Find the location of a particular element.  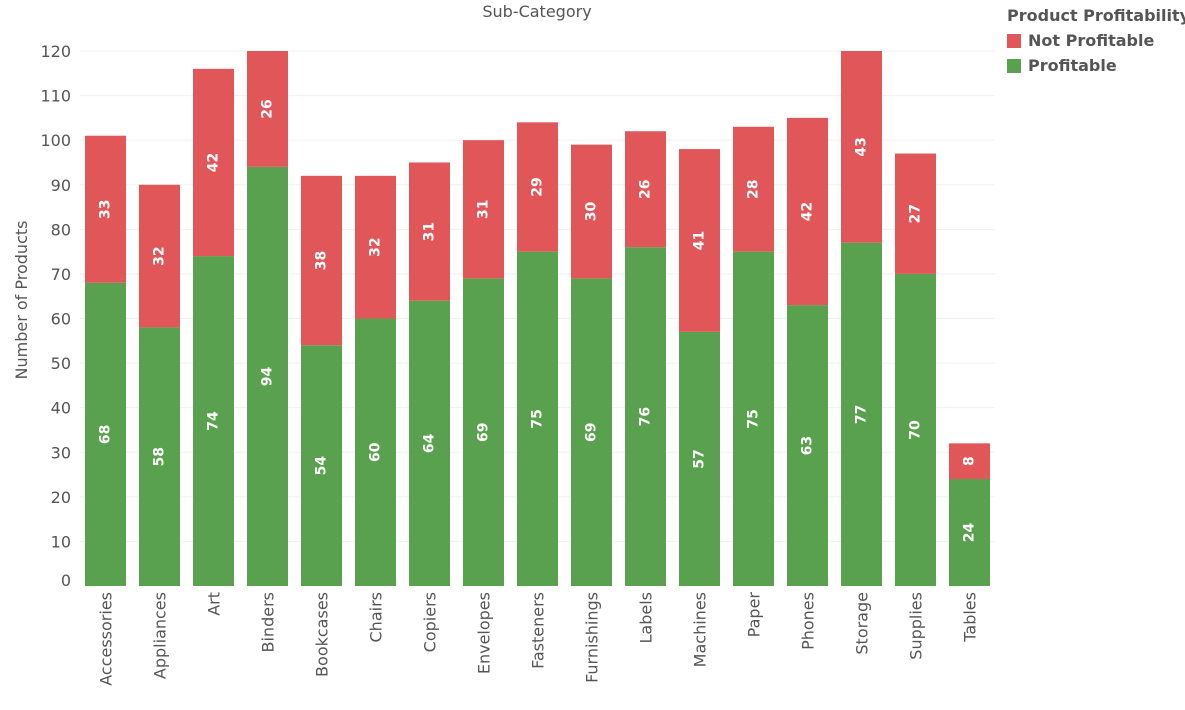

x-tick-label-chairs: Chairs is located at coordinates (376, 617).